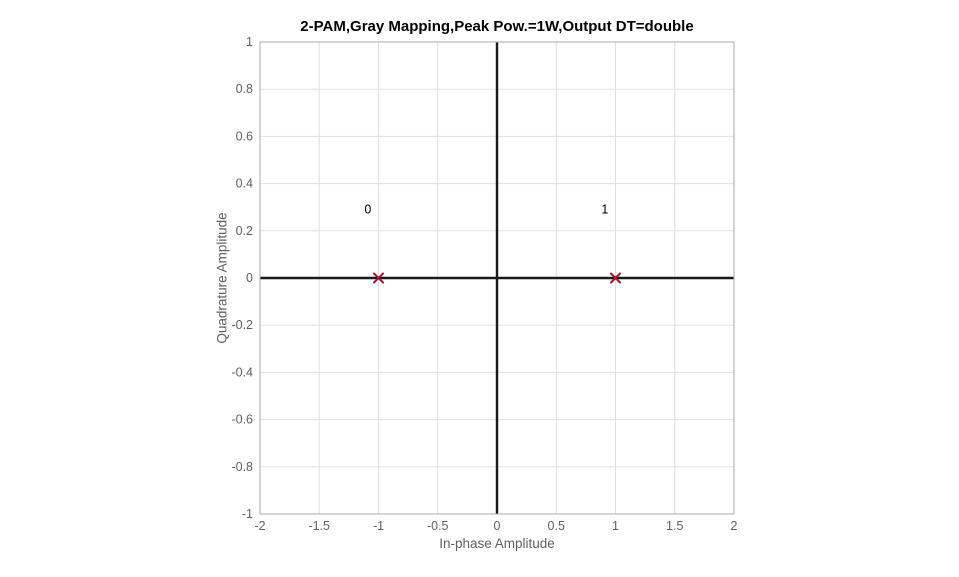  Describe the element at coordinates (734, 526) in the screenshot. I see `x-tick-label: 2` at that location.